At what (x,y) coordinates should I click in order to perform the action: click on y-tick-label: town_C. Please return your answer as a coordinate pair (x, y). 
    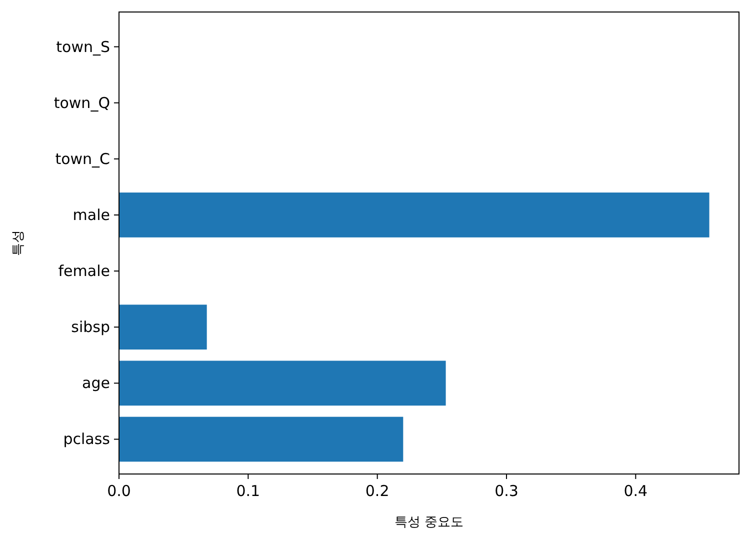
    Looking at the image, I should click on (82, 159).